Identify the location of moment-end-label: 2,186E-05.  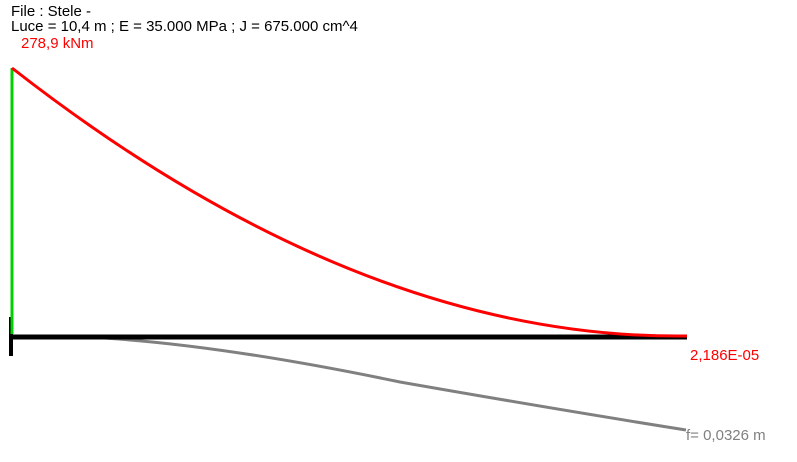
(725, 355).